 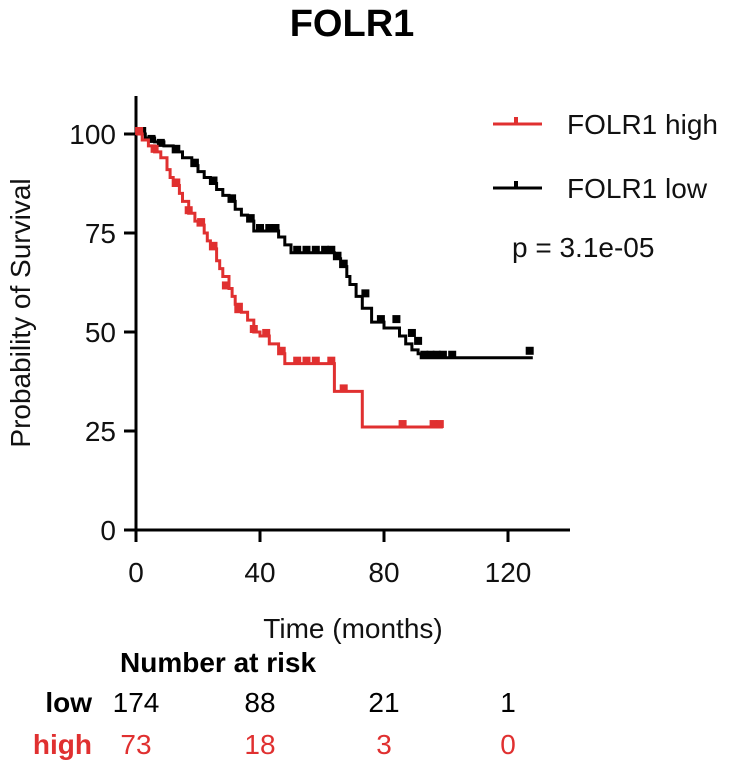 I want to click on y-tick-label: 50, so click(x=100, y=332).